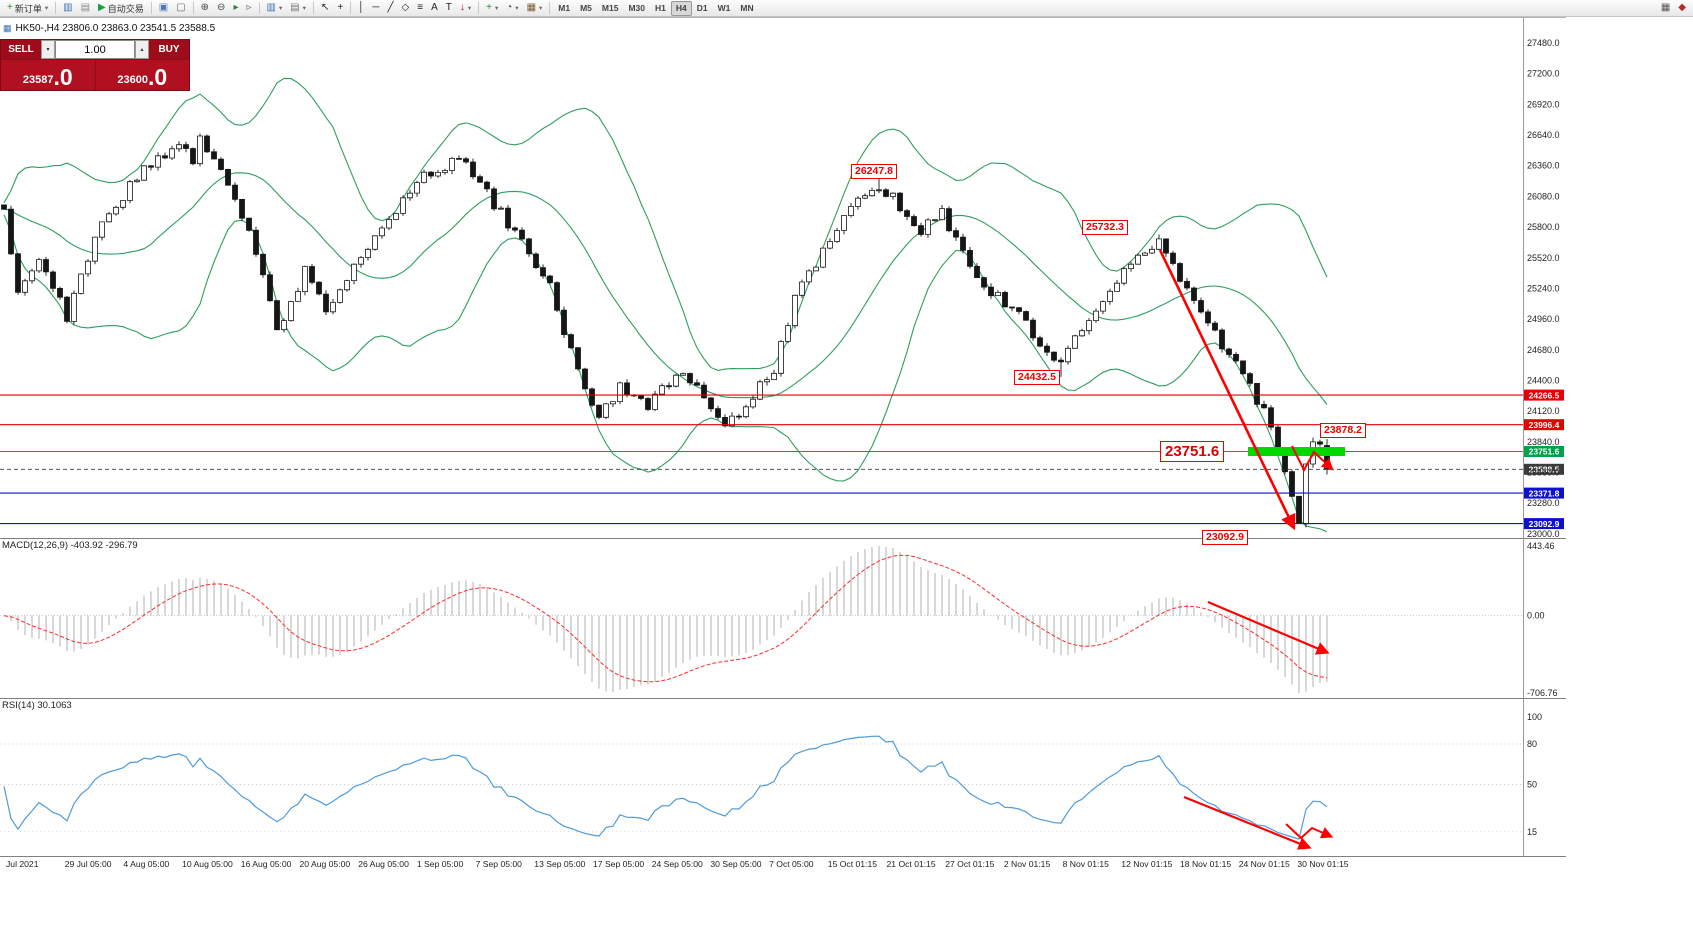  I want to click on buy-price: 23600 .0, so click(143, 75).